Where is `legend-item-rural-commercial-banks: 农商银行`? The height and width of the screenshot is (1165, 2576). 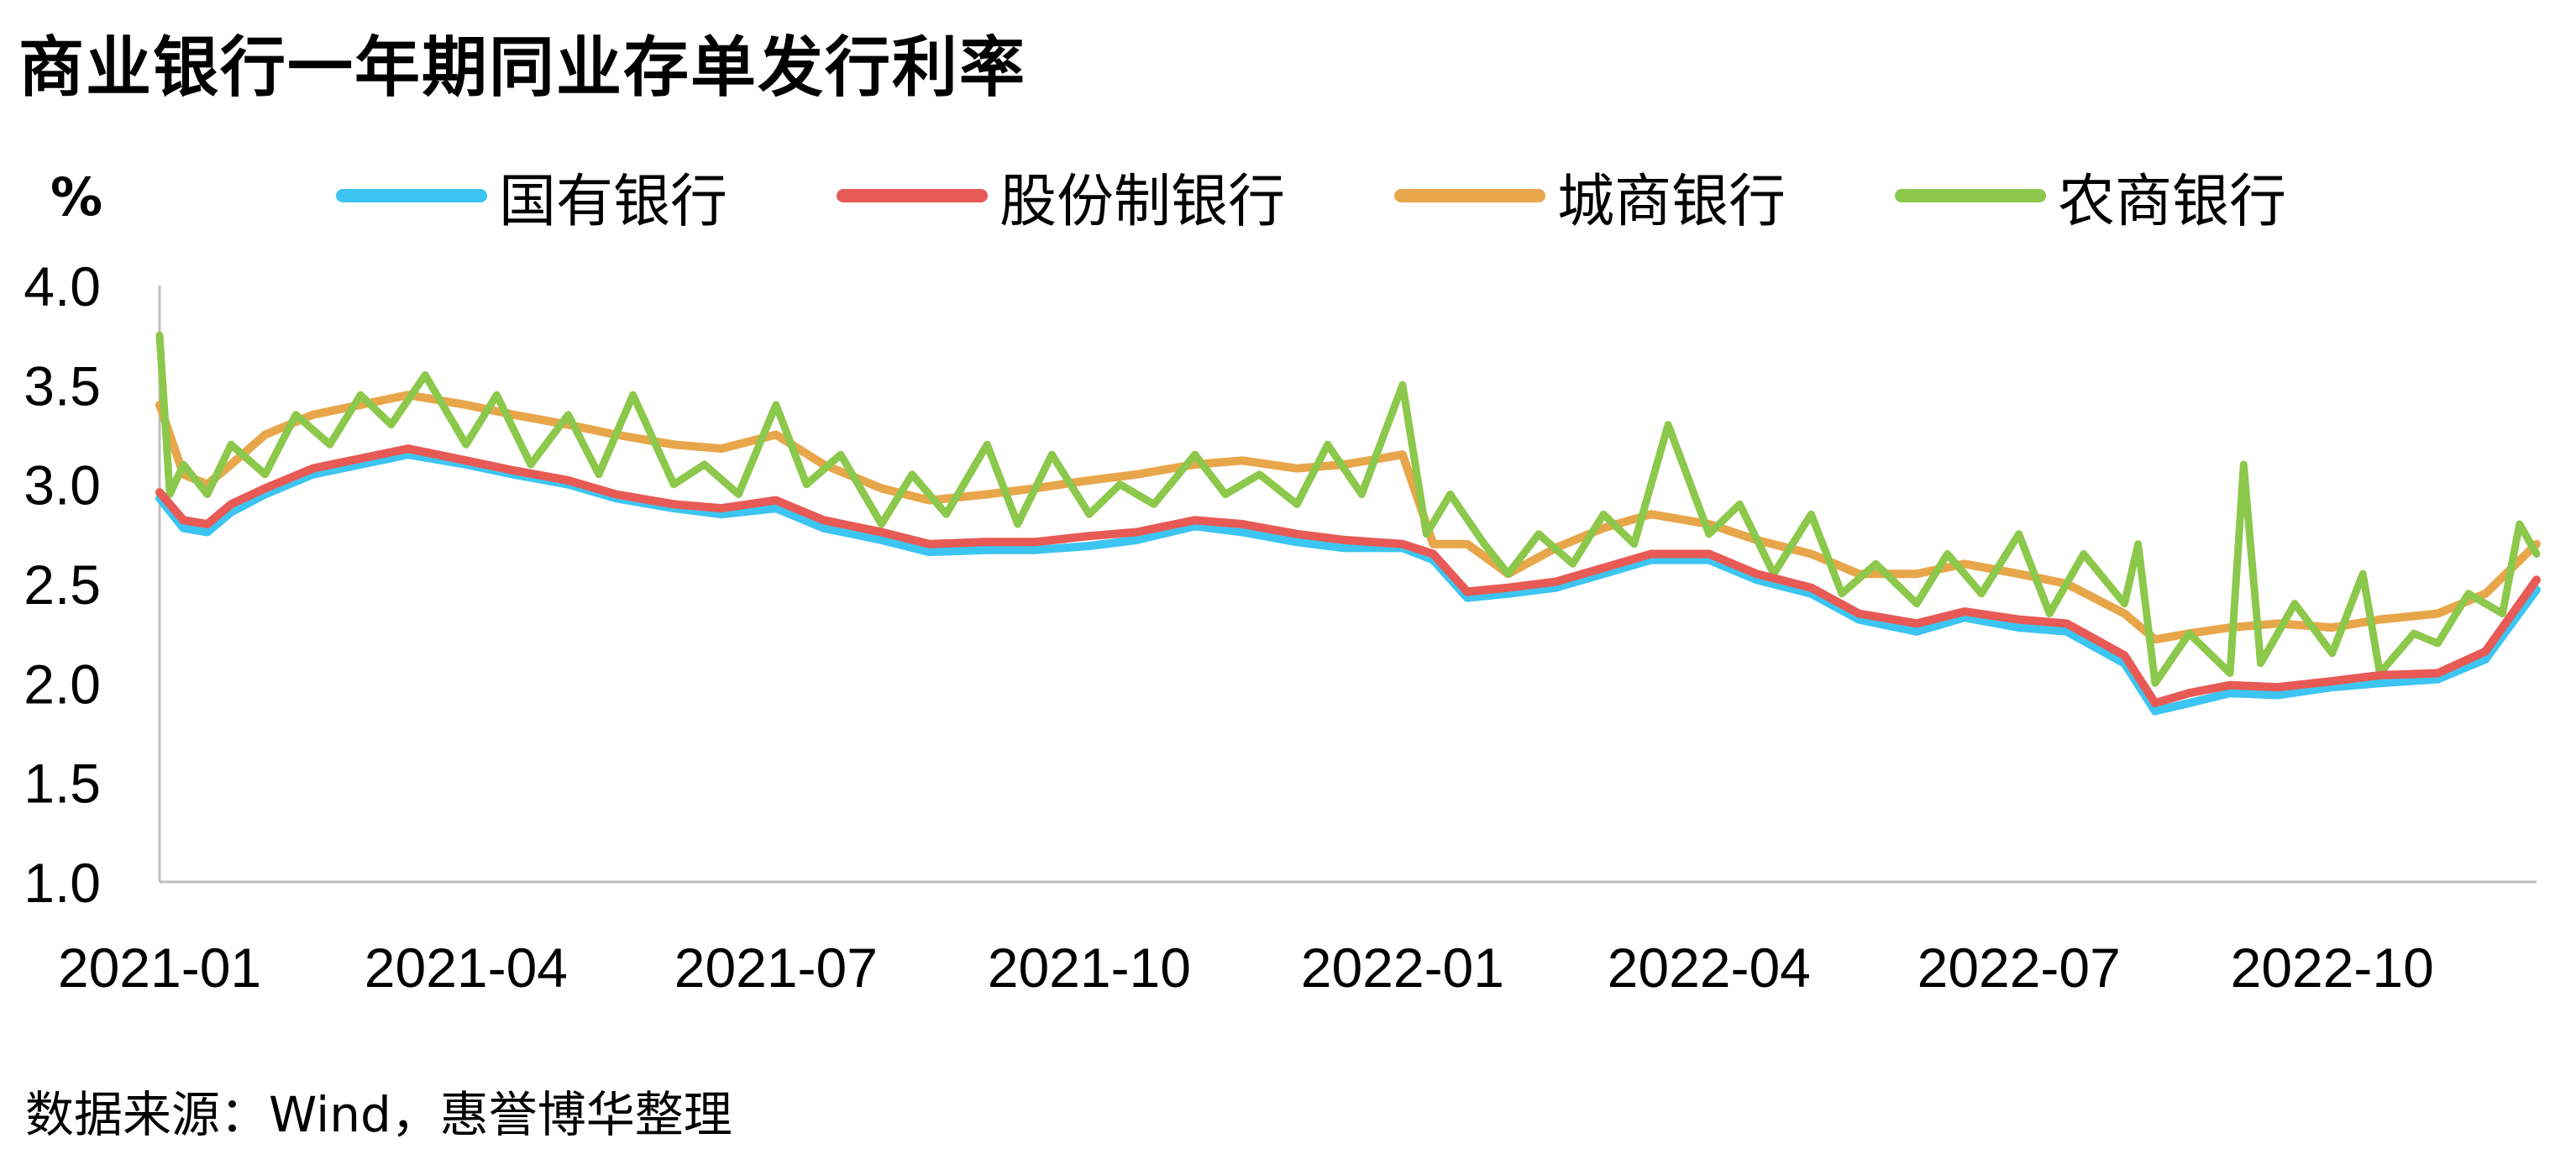 legend-item-rural-commercial-banks: 农商银行 is located at coordinates (2090, 196).